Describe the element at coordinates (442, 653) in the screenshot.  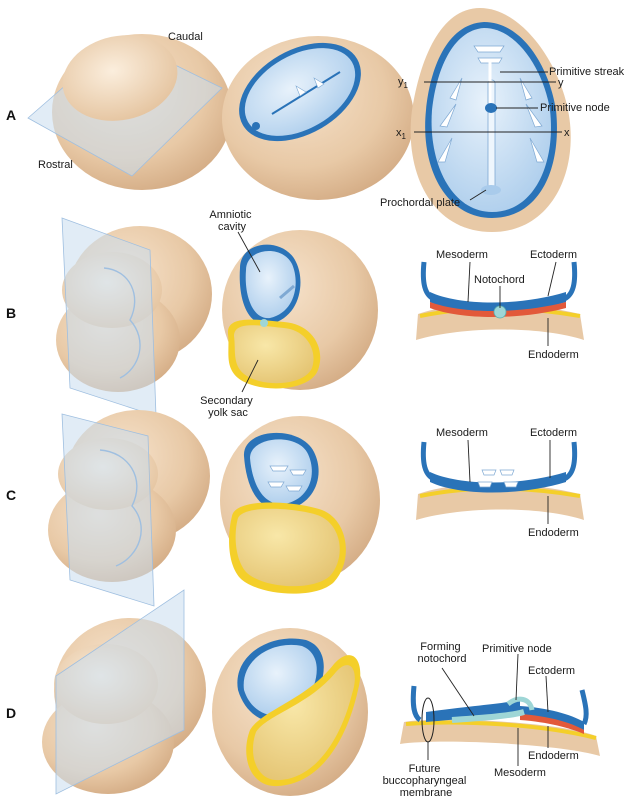
I see `forming-notochord-label: Forming notochord` at that location.